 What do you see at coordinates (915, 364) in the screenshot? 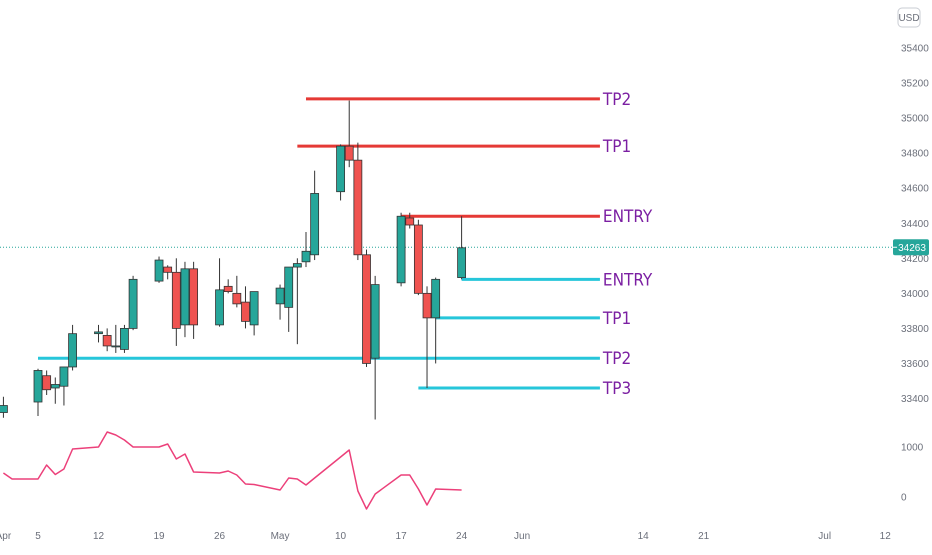
I see `price-tick-label: 33600` at bounding box center [915, 364].